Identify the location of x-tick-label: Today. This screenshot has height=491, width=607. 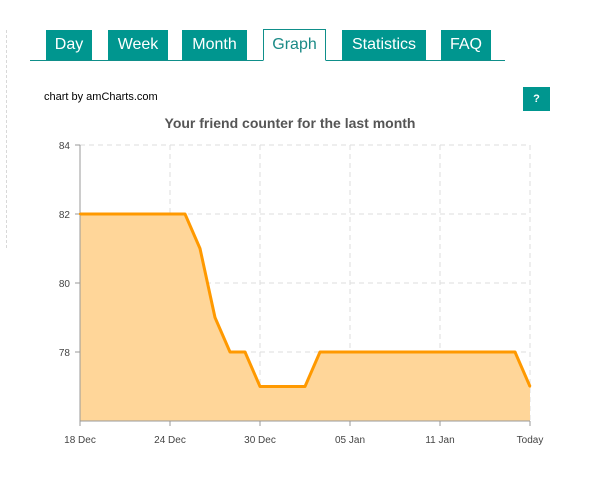
(530, 440).